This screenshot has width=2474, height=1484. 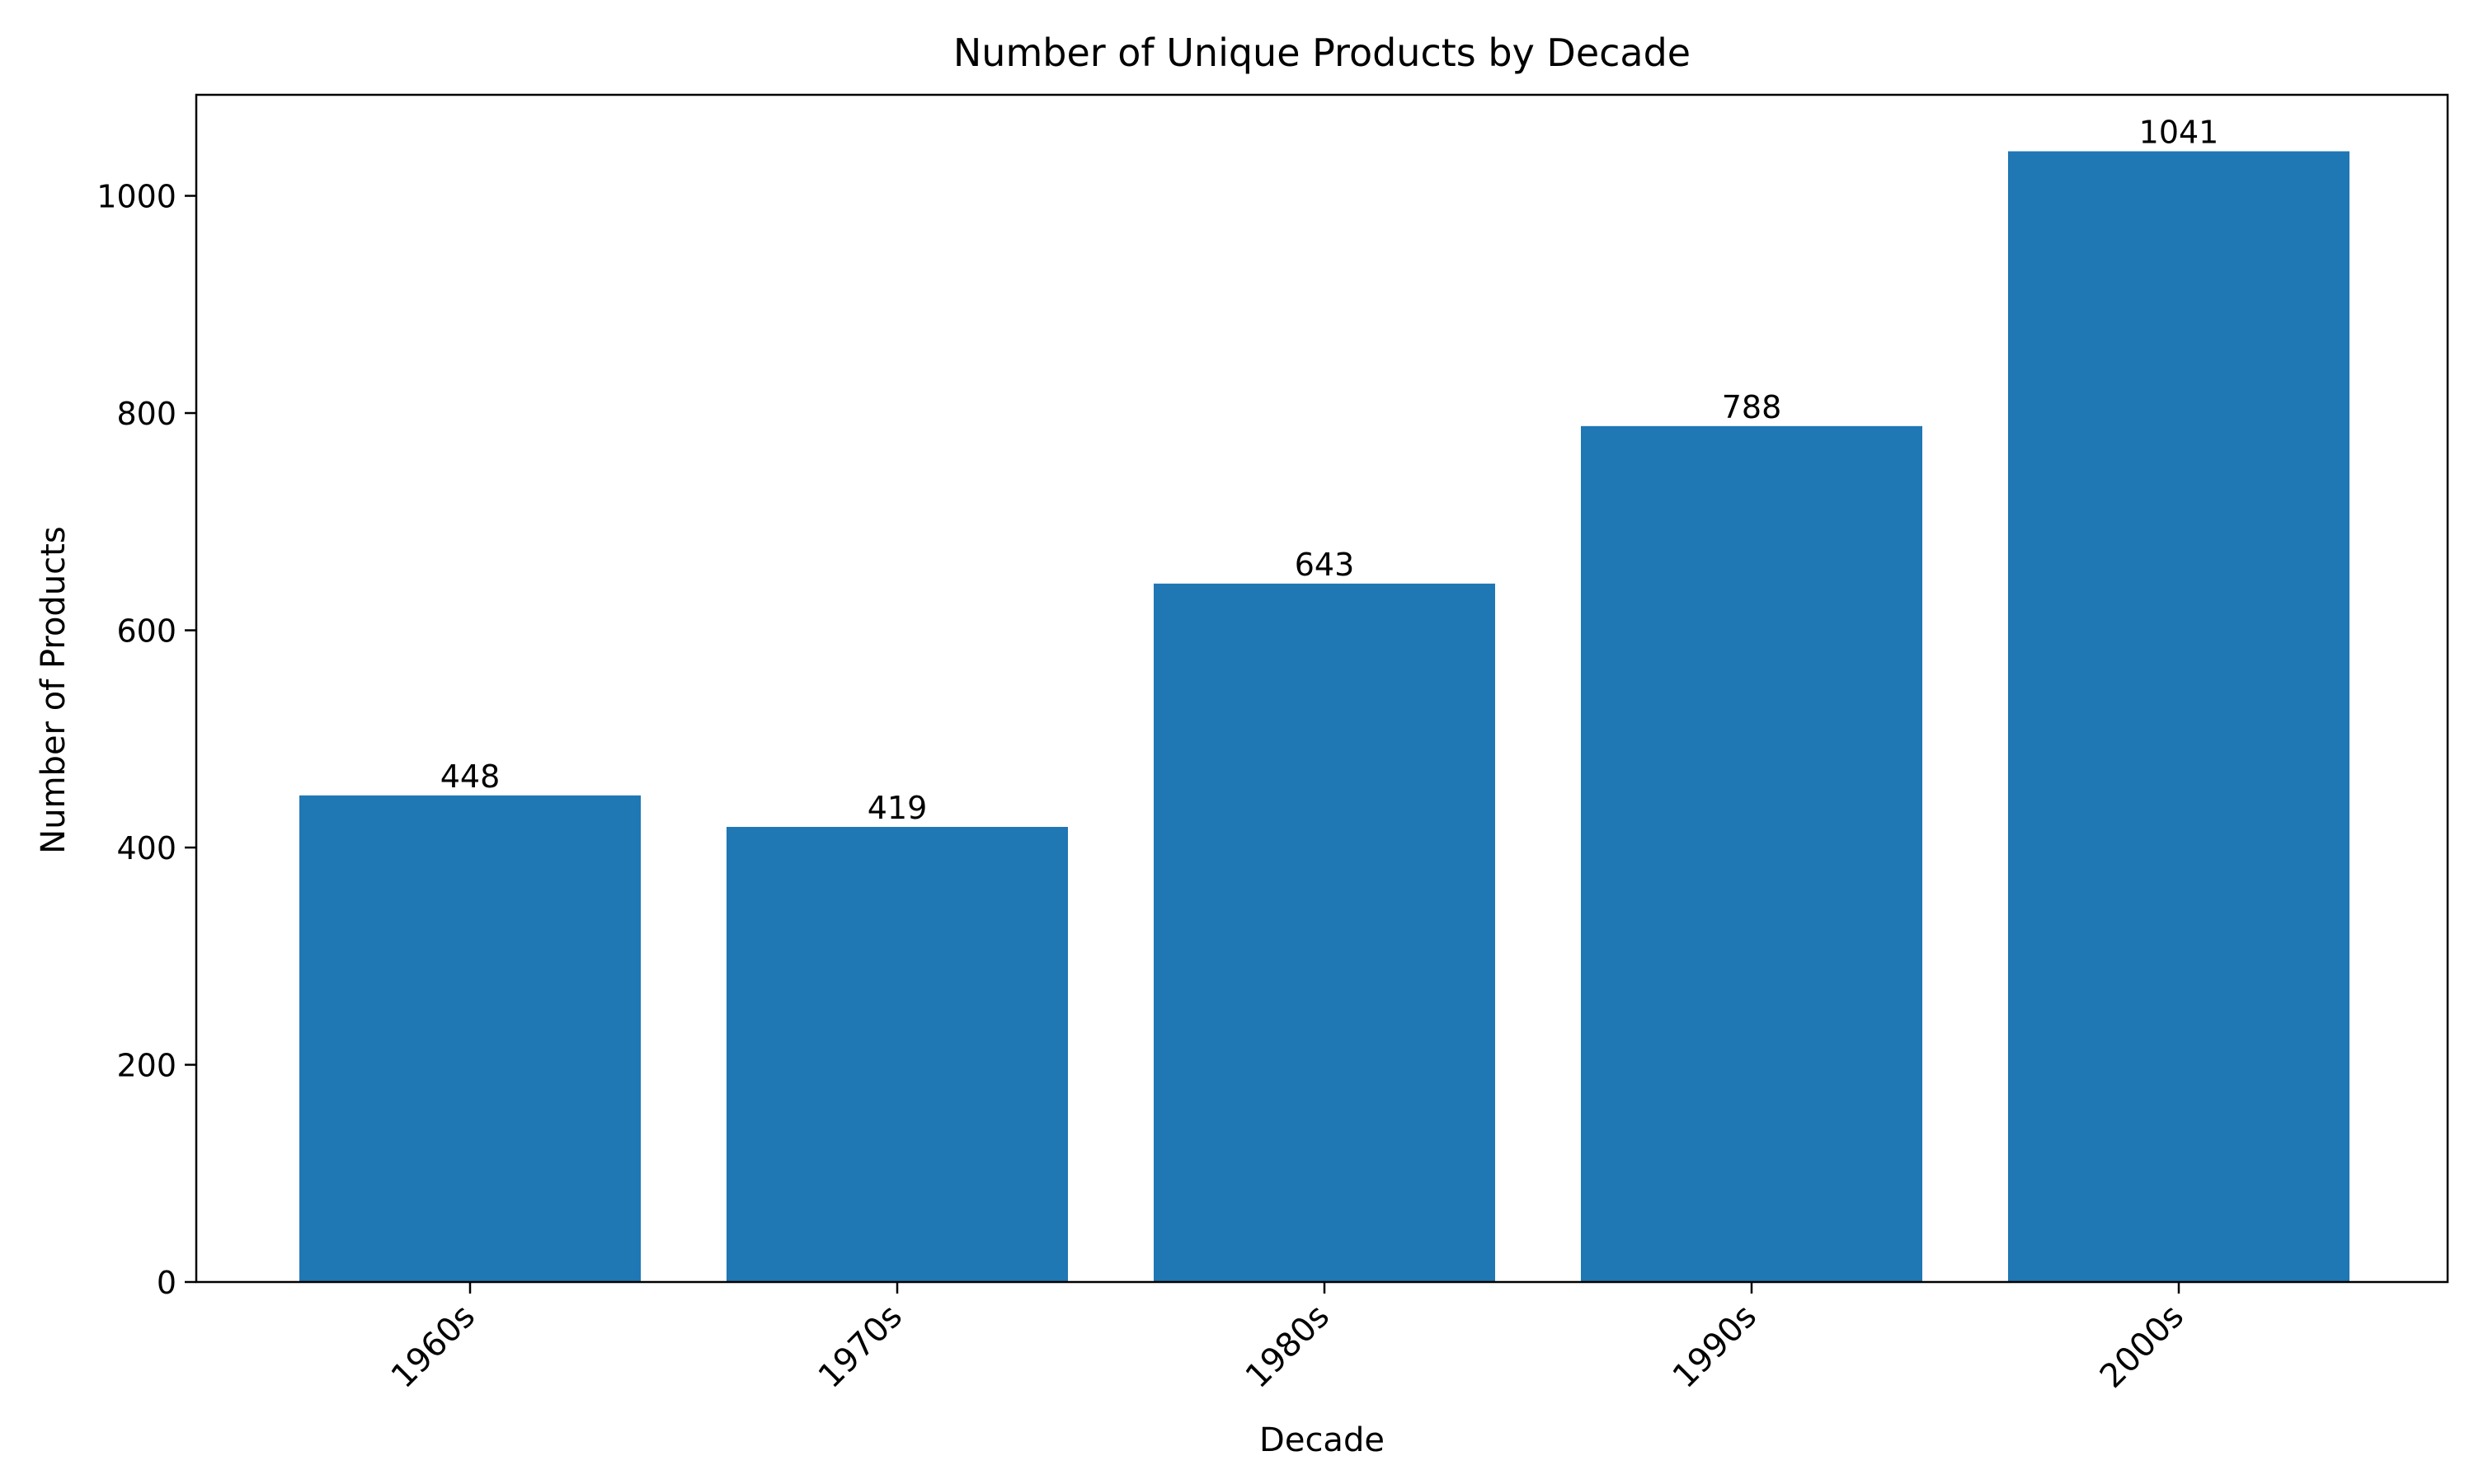 I want to click on x-axis-label: Decade, so click(x=1322, y=1440).